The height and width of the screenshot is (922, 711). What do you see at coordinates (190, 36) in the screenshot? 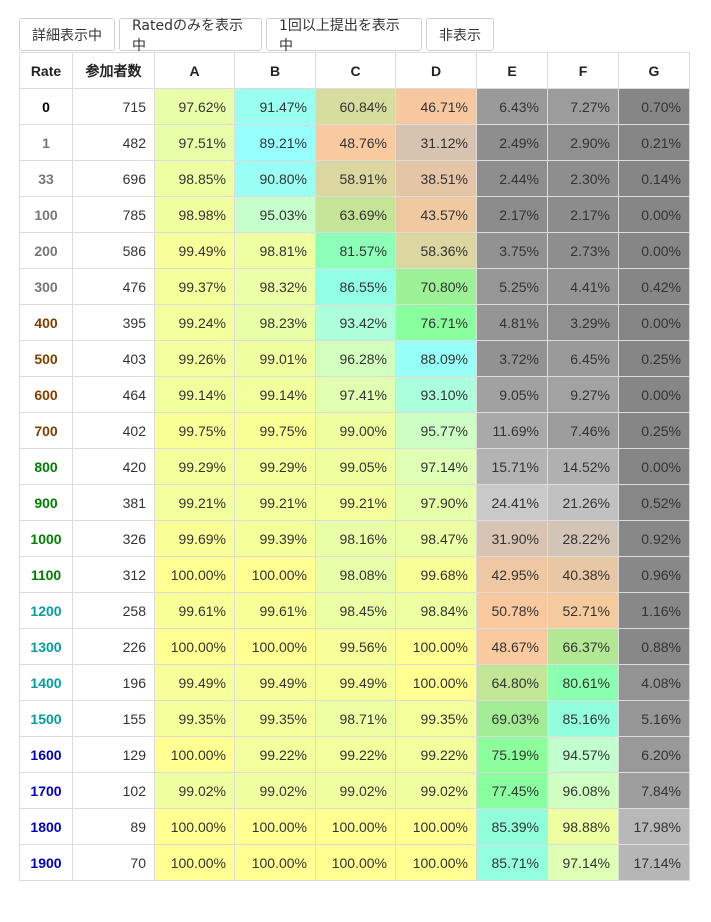
I see `rated-only-toggle-button: Ratedのみを表示中` at bounding box center [190, 36].